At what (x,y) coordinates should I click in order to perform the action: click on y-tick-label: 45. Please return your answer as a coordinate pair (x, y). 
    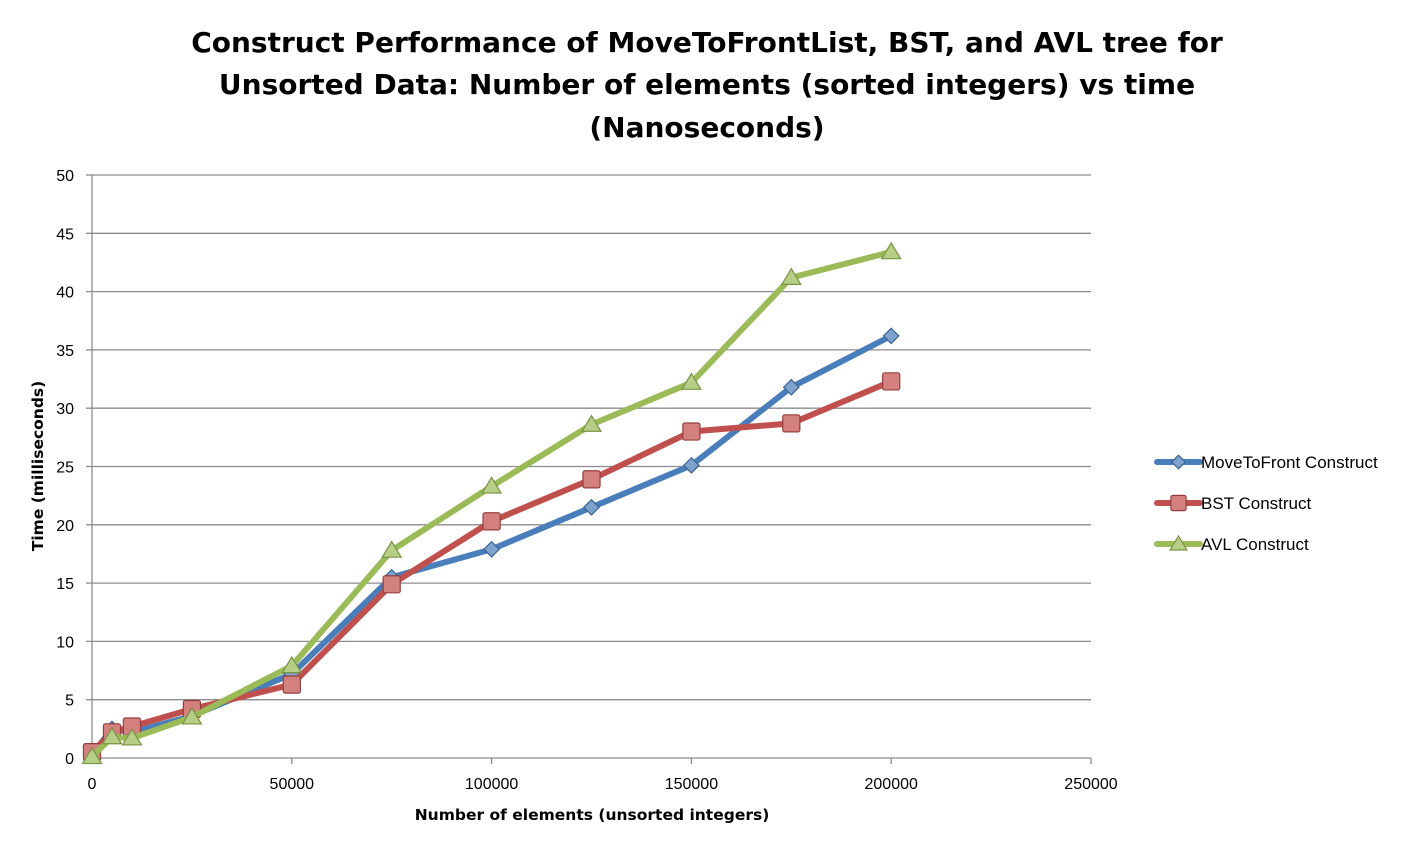
    Looking at the image, I should click on (65, 234).